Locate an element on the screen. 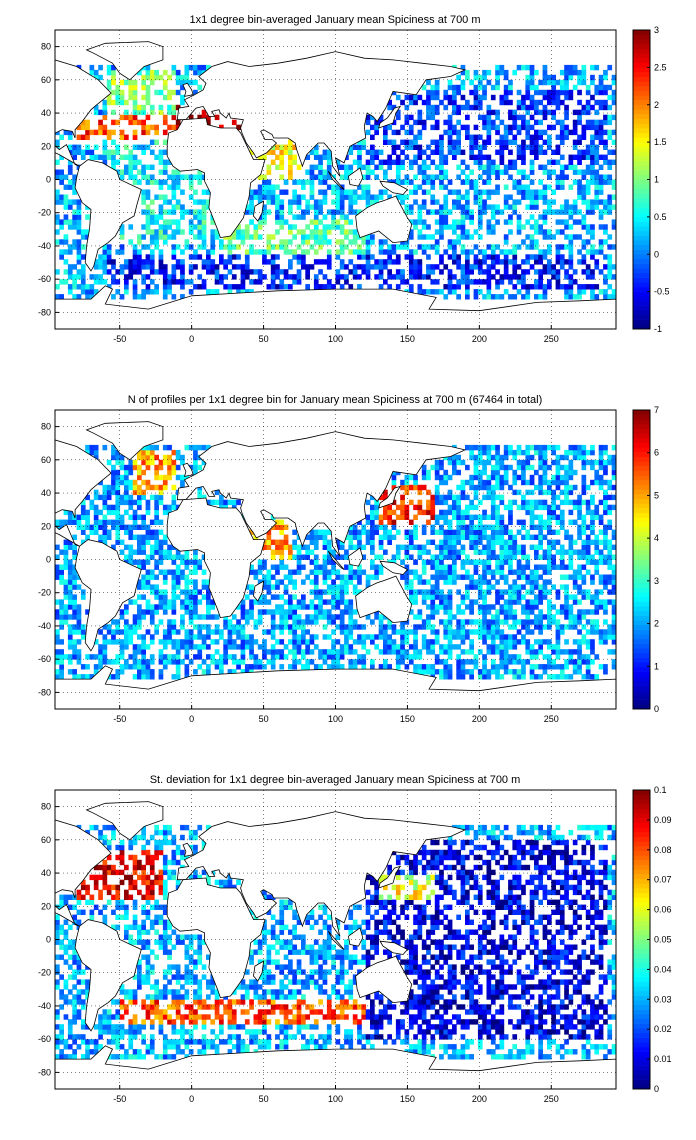 This screenshot has height=1140, width=696. y-tick-label: 20 is located at coordinates (46, 146).